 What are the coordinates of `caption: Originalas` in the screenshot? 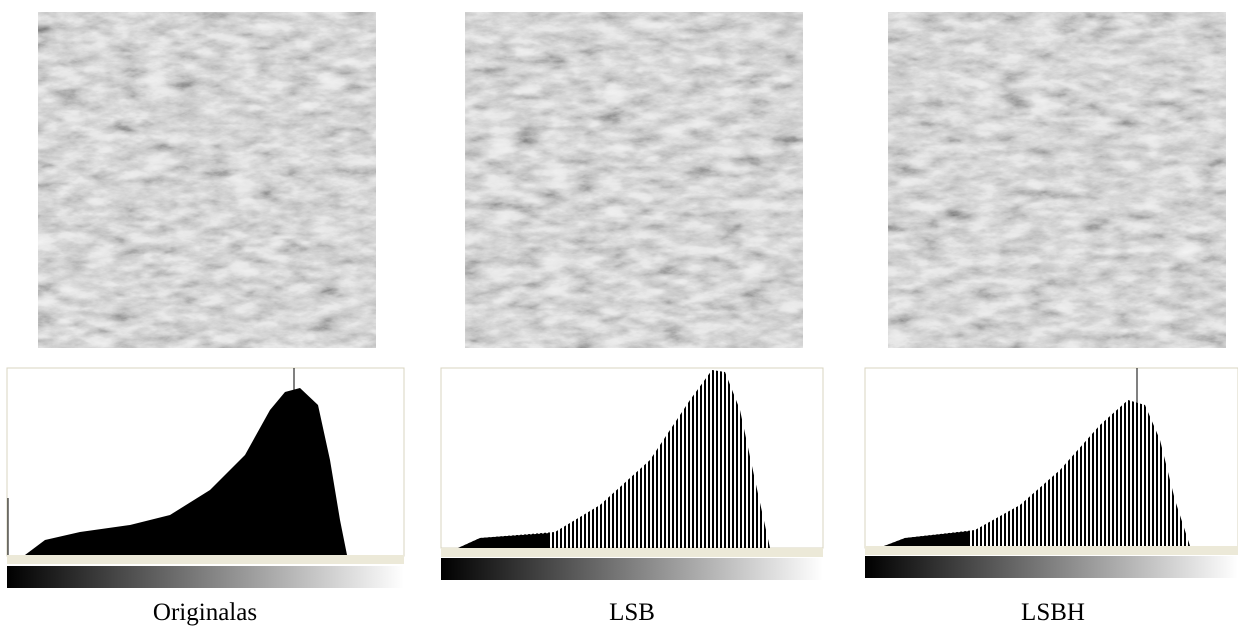 It's located at (205, 612).